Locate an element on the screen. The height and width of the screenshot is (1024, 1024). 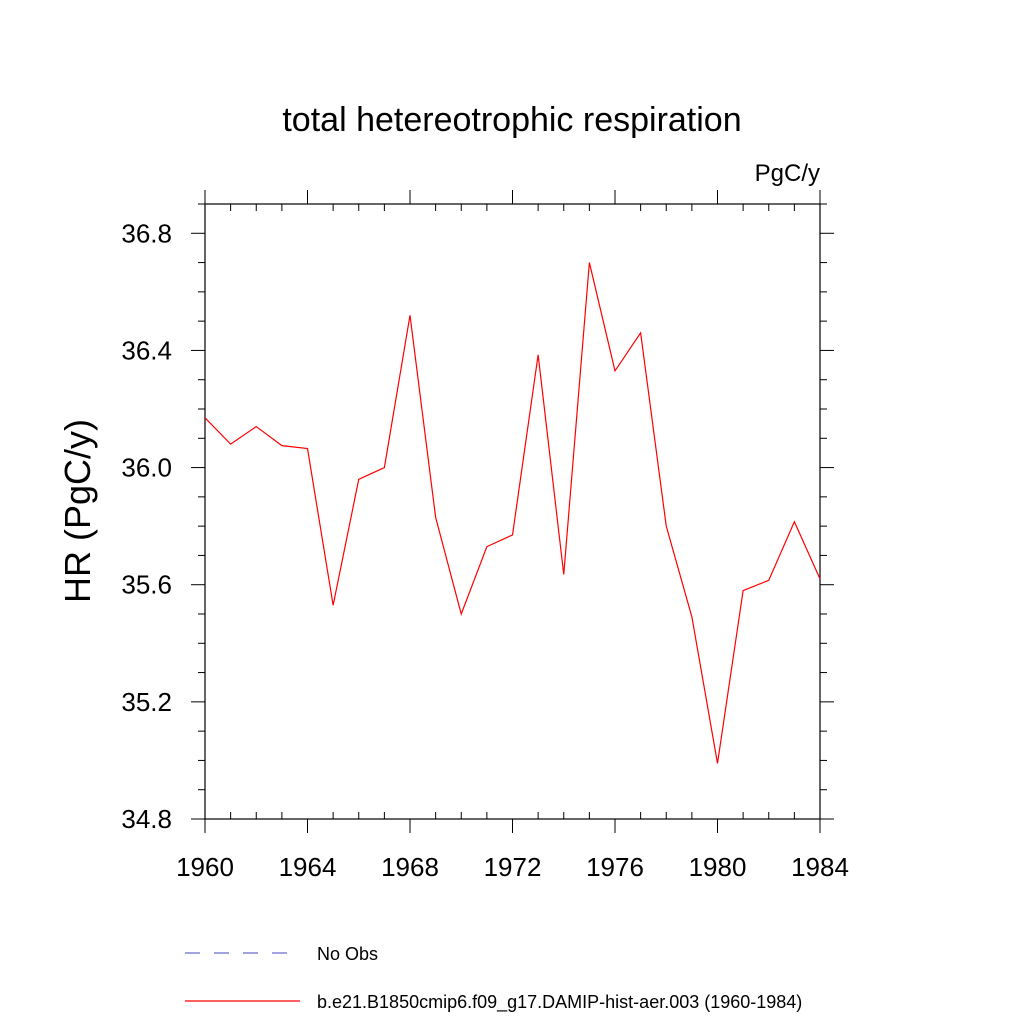
x-tick-label: 1976 is located at coordinates (615, 867).